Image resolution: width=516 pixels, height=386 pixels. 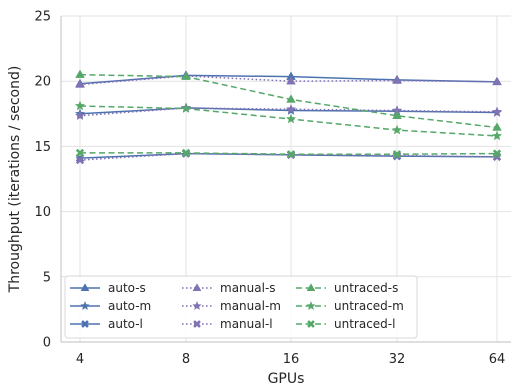 I want to click on legend-label: manual-m, so click(x=250, y=306).